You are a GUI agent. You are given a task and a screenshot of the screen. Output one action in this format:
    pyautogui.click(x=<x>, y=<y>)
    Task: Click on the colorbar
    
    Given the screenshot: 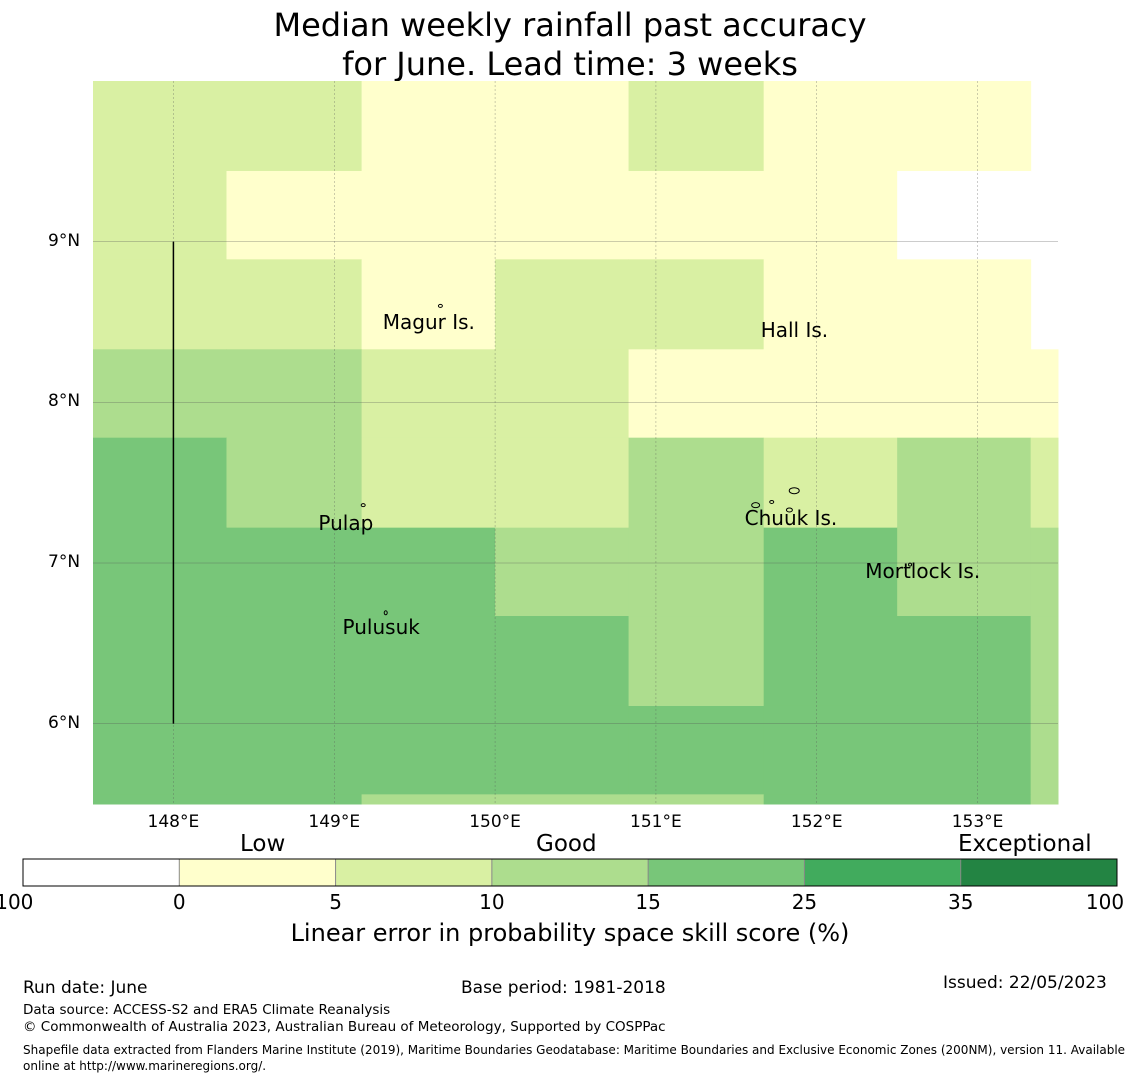 What is the action you would take?
    pyautogui.click(x=570, y=872)
    